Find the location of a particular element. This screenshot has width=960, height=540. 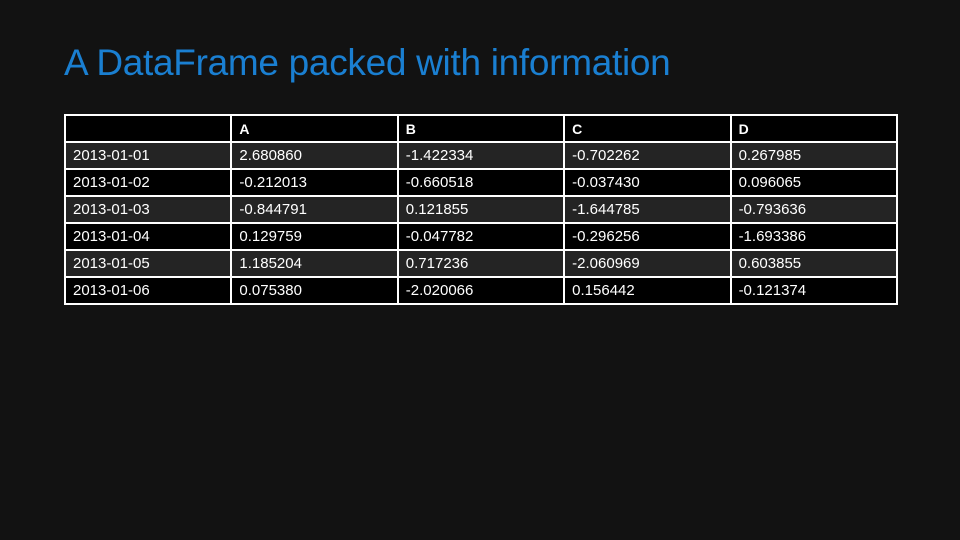

cell-d: -0.121374 is located at coordinates (813, 290).